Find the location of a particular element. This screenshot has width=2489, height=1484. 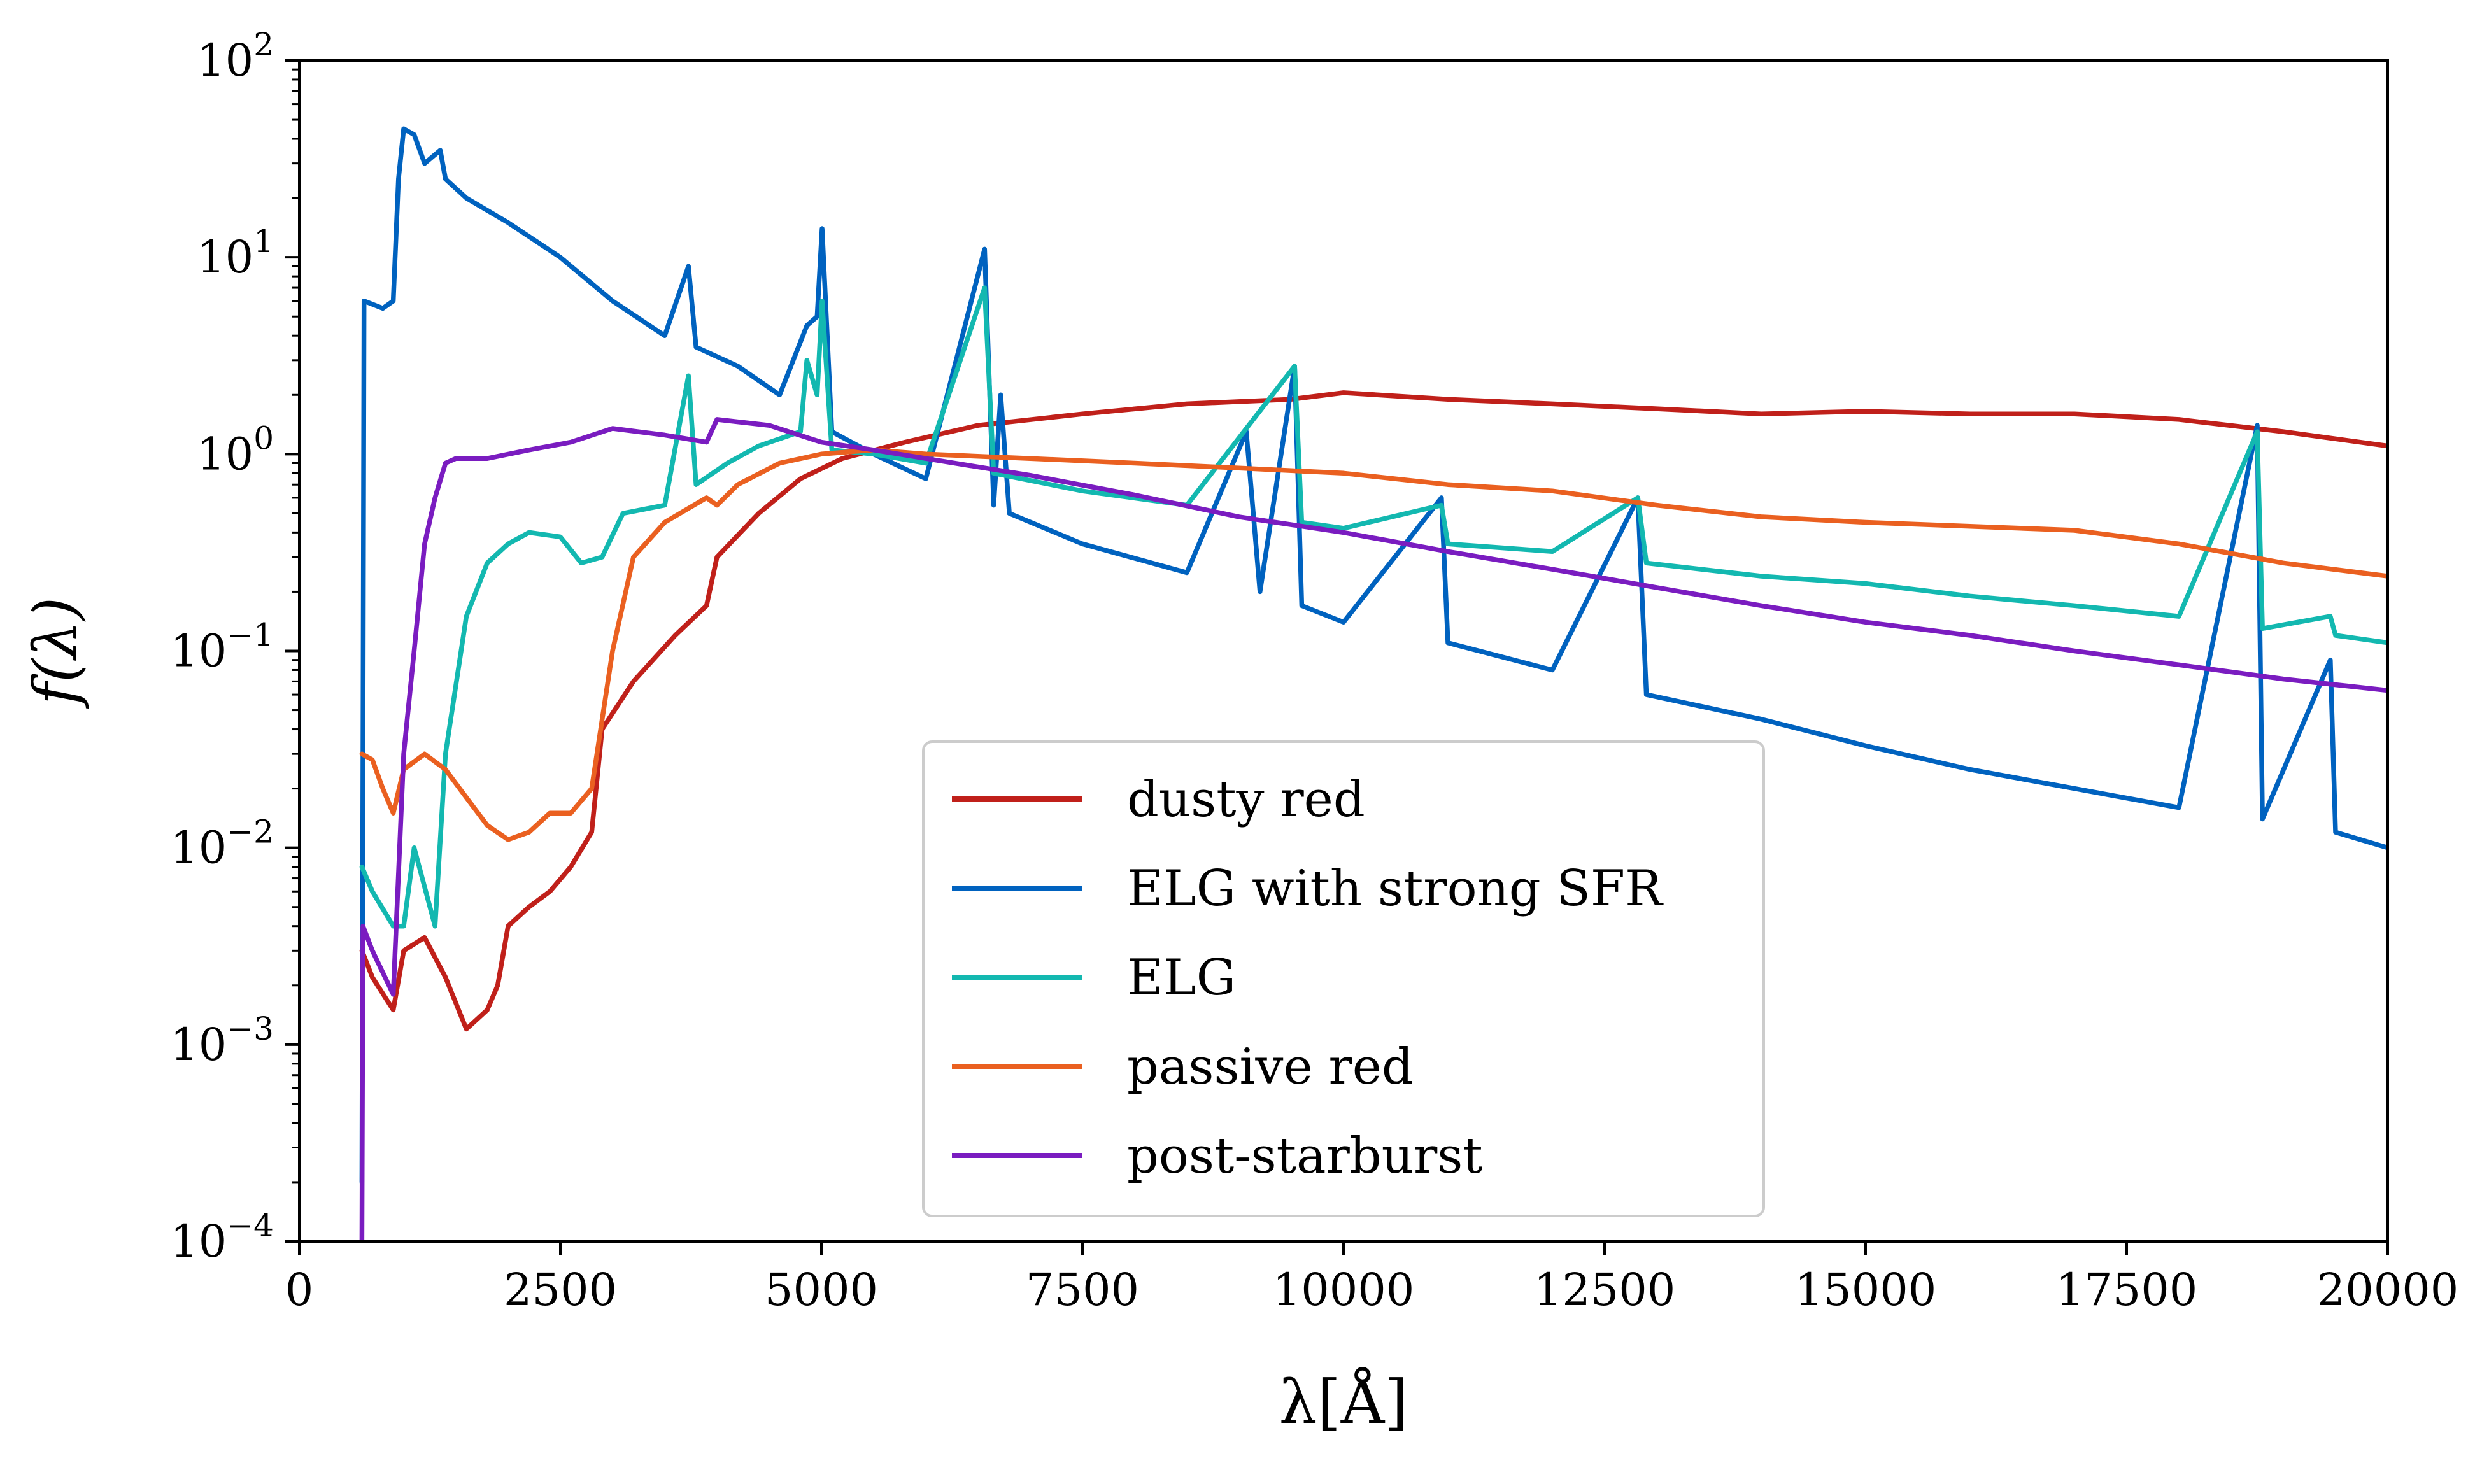

x-tick-label: 5000 is located at coordinates (821, 1290).